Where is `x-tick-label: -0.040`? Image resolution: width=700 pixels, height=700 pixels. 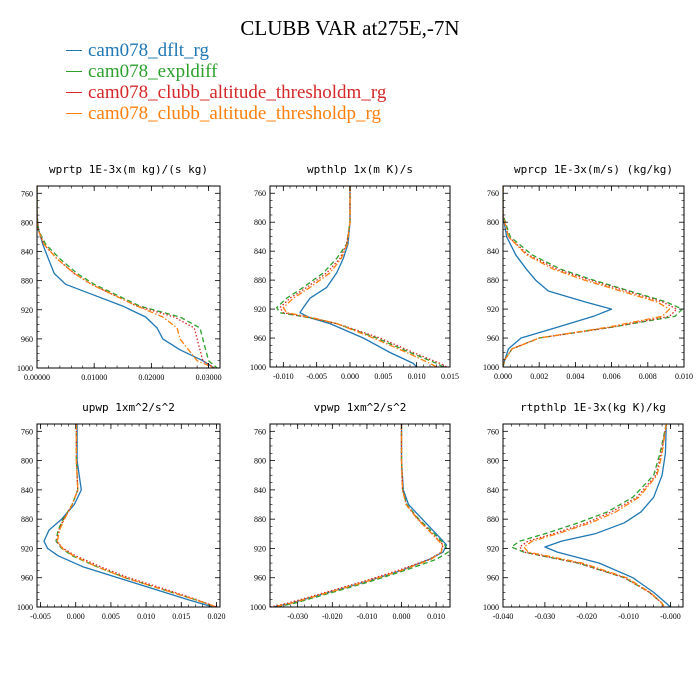 x-tick-label: -0.040 is located at coordinates (503, 616).